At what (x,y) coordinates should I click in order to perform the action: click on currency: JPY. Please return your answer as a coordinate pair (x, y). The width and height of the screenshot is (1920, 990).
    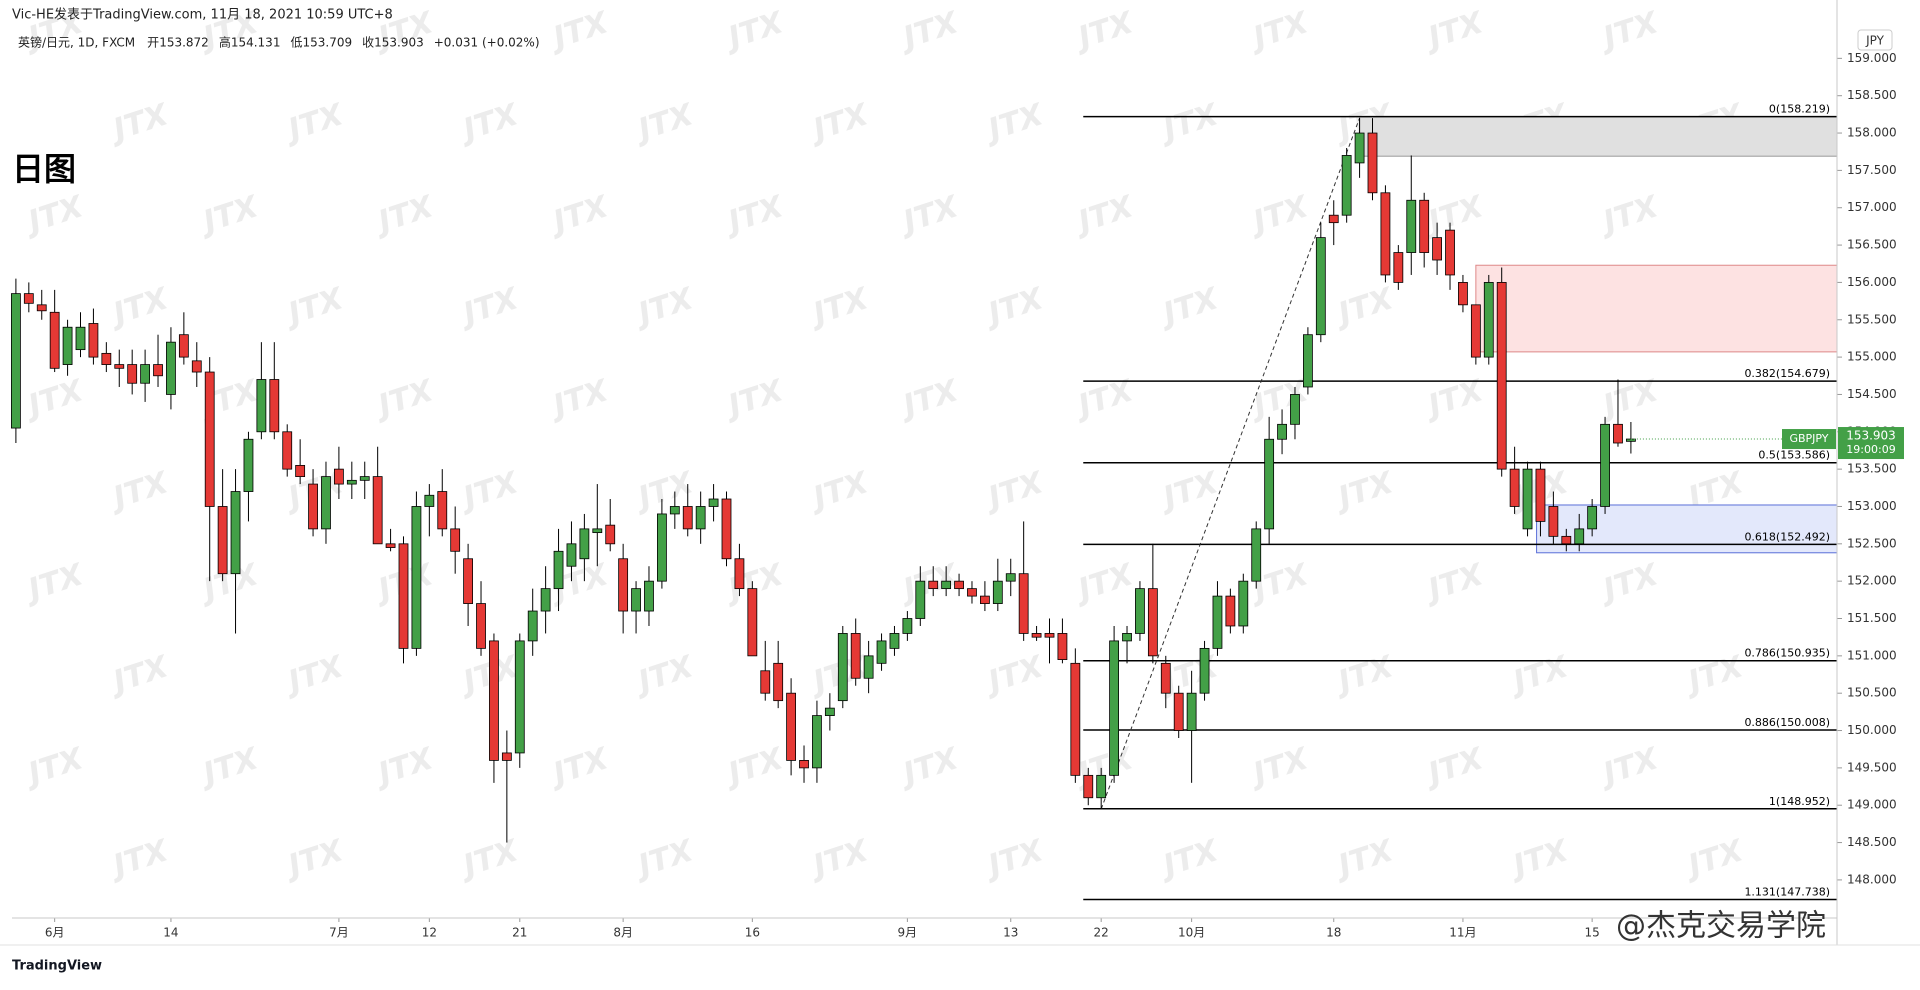
    Looking at the image, I should click on (1875, 41).